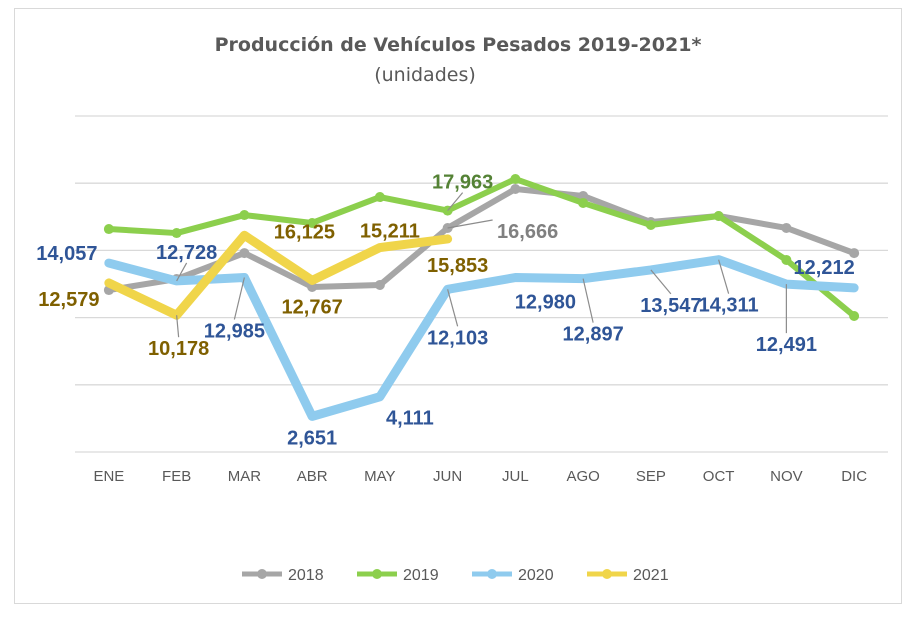 Image resolution: width=916 pixels, height=619 pixels. I want to click on legend-marker-2019, so click(377, 574).